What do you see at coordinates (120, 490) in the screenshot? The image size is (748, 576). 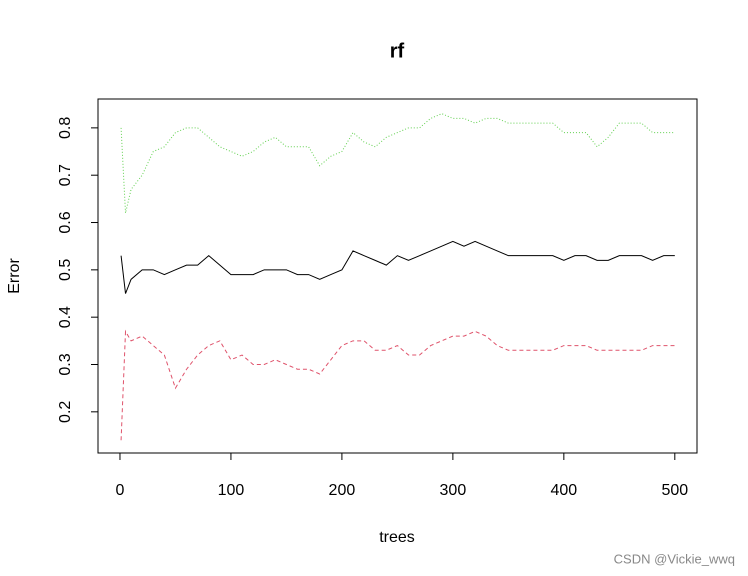 I see `x-tick-label: 0` at bounding box center [120, 490].